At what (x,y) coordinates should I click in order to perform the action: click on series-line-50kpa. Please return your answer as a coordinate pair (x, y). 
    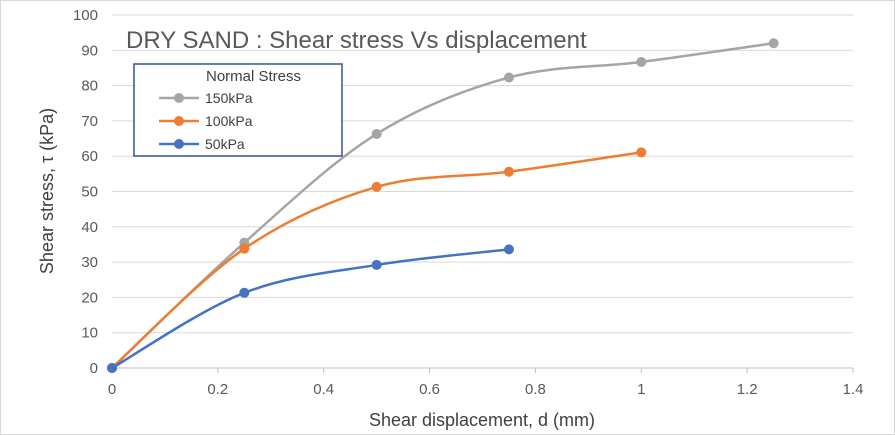
    Looking at the image, I should click on (310, 309).